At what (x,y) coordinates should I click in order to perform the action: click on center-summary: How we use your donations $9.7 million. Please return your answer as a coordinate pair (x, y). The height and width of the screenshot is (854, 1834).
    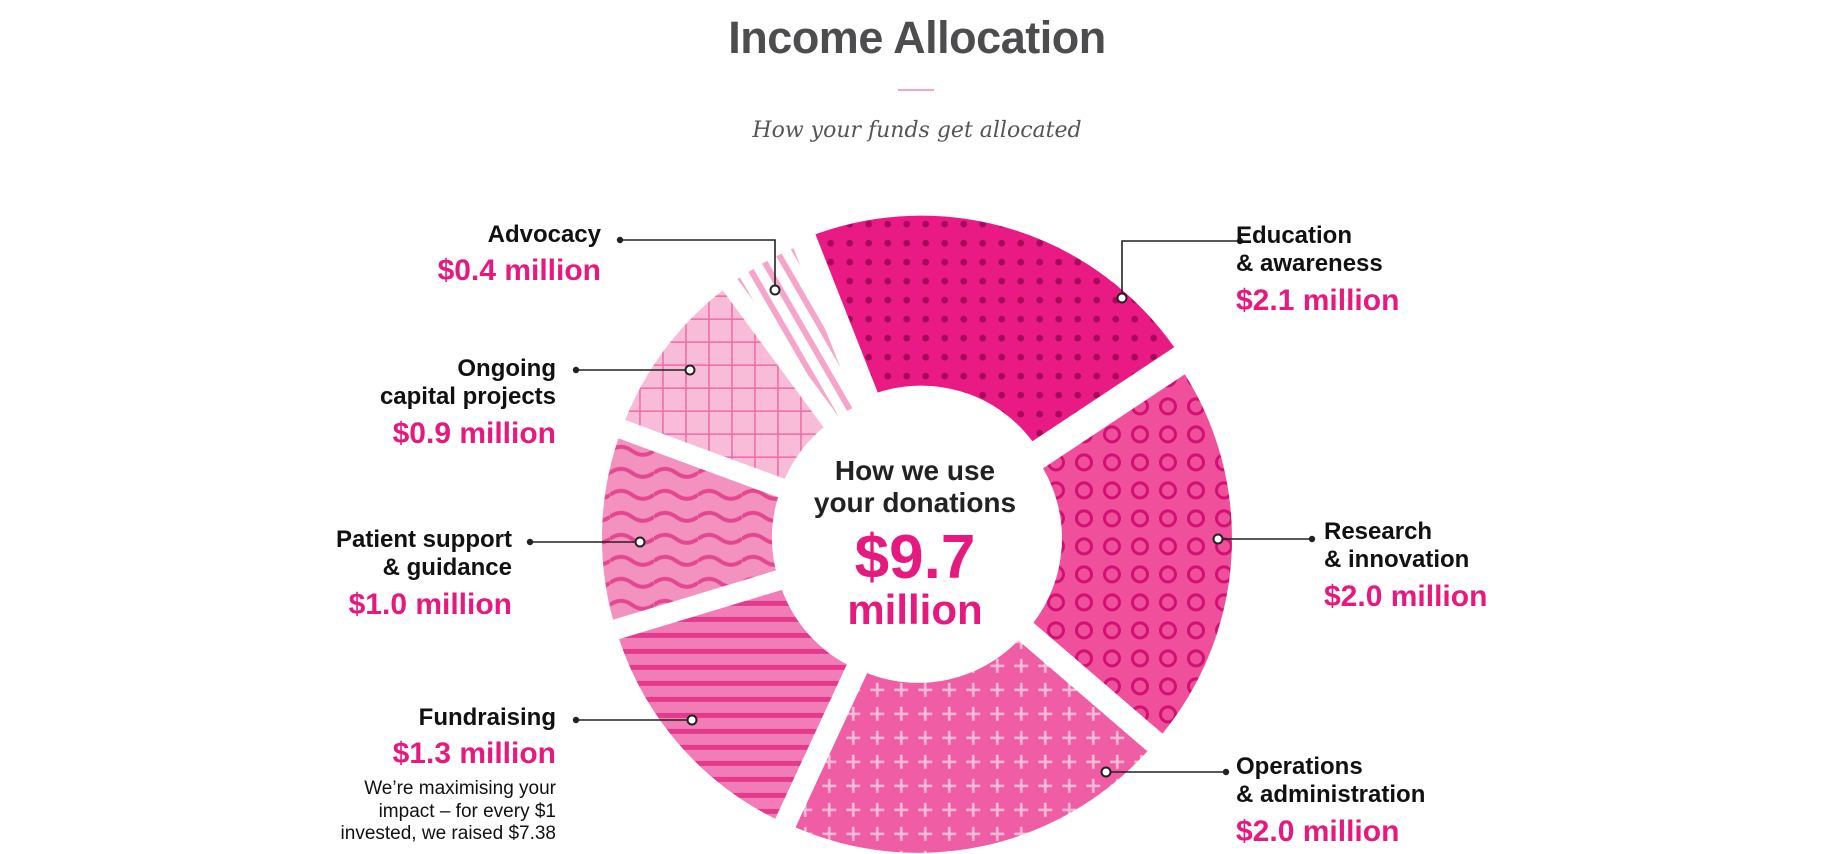
    Looking at the image, I should click on (915, 543).